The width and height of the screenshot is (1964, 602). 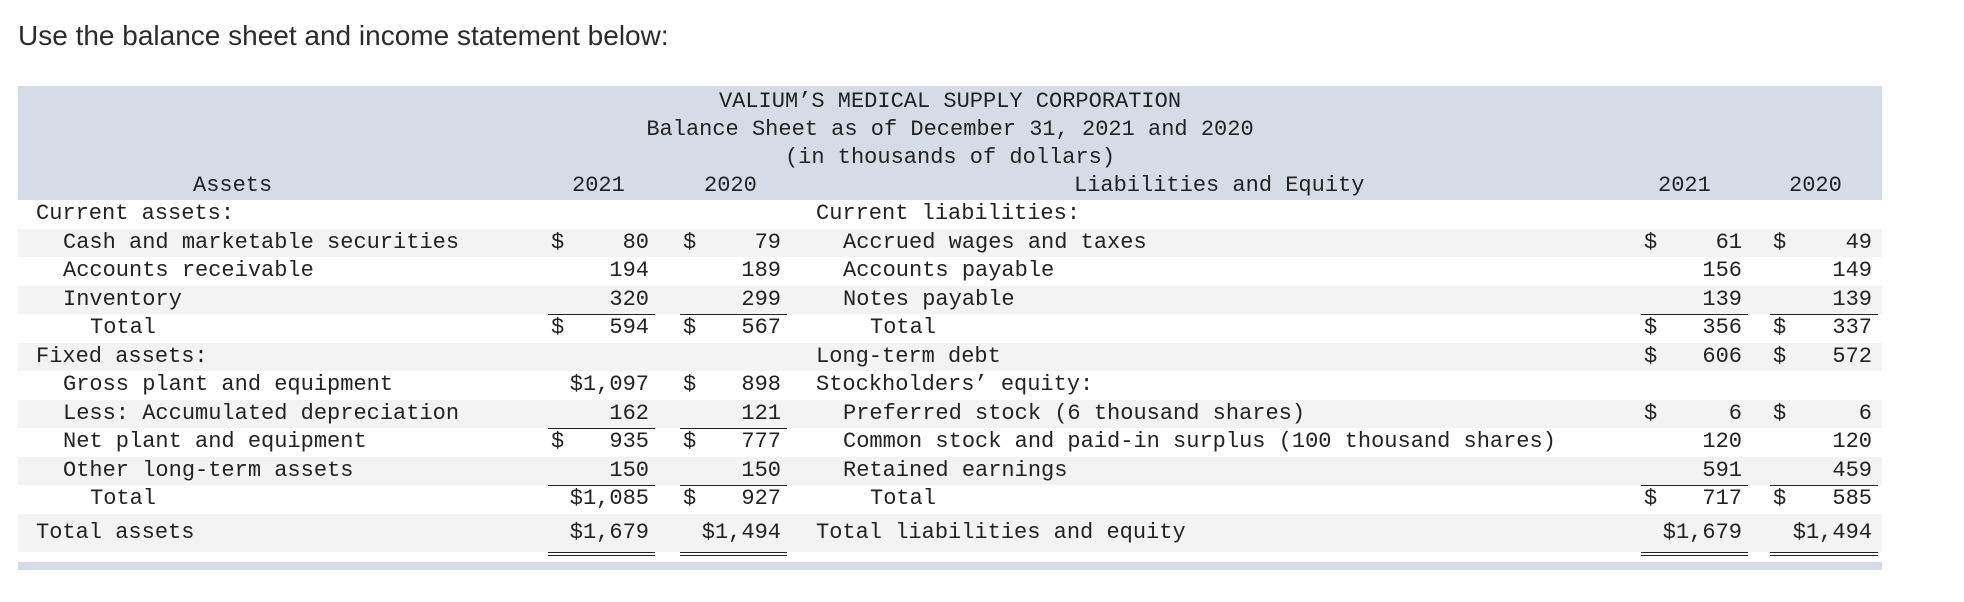 I want to click on liability-2020-value: 585, so click(x=1852, y=498).